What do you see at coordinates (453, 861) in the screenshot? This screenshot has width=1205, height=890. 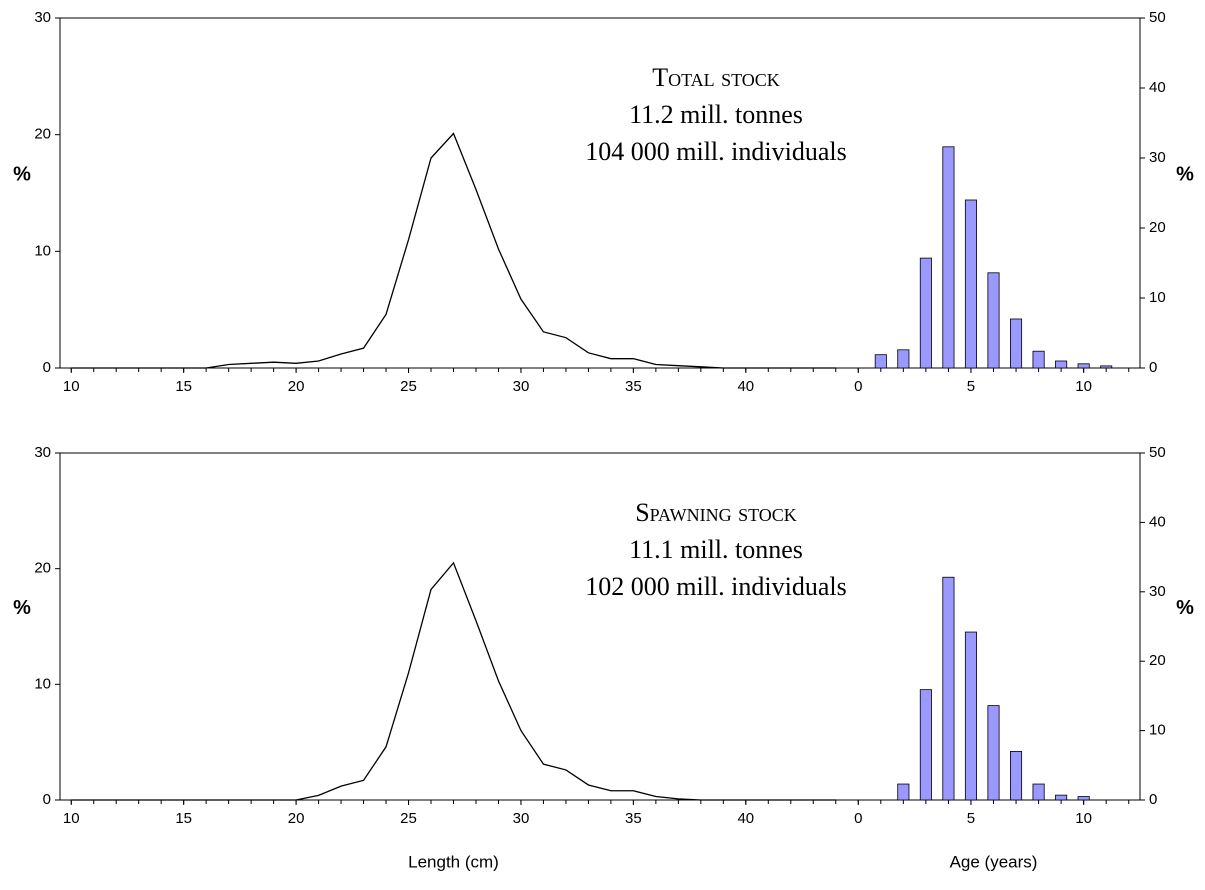 I see `x-axis-label: Length (cm)` at bounding box center [453, 861].